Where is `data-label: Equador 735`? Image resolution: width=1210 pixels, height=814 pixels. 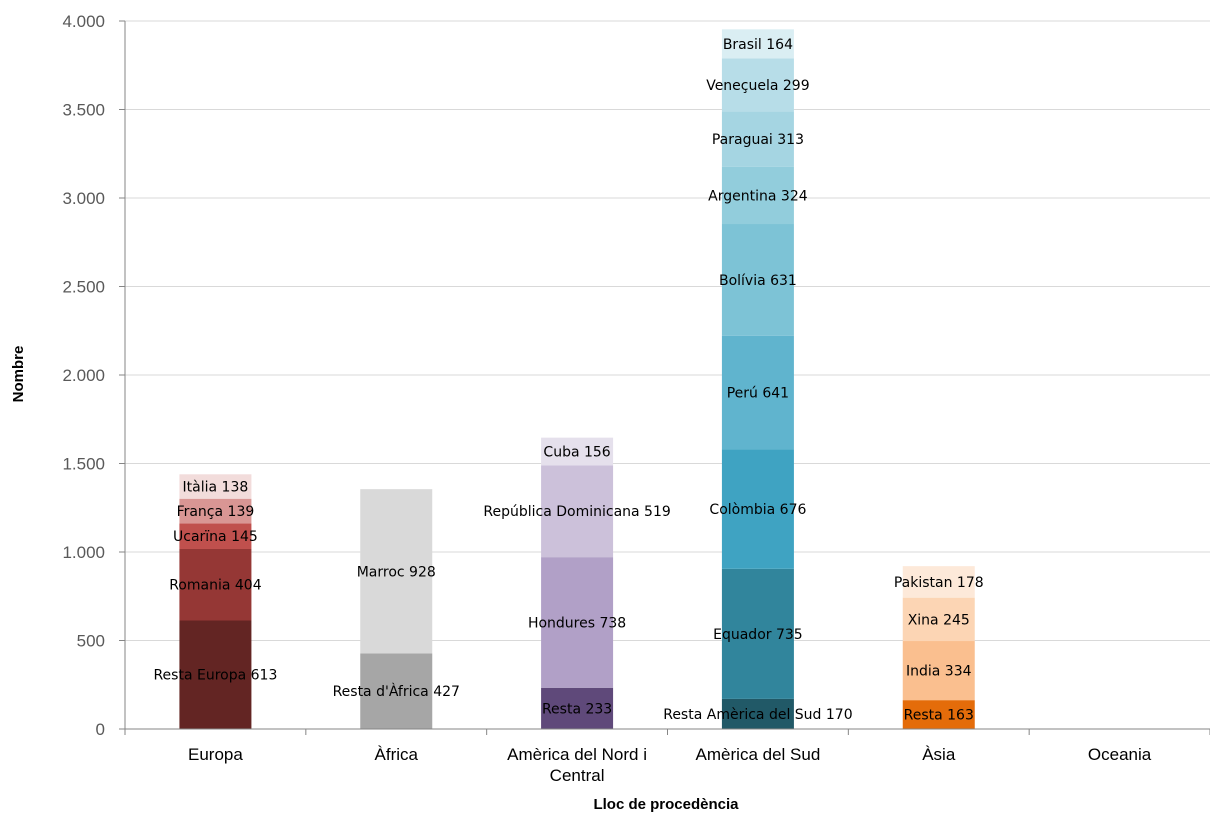 data-label: Equador 735 is located at coordinates (758, 635).